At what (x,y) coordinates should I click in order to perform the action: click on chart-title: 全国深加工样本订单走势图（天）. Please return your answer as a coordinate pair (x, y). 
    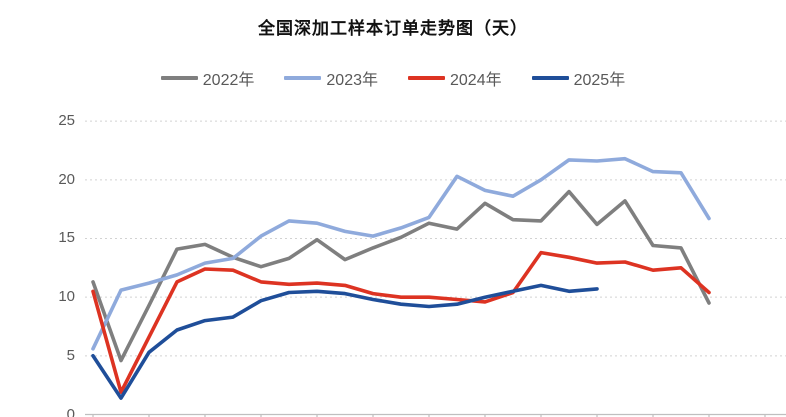
    Looking at the image, I should click on (393, 28).